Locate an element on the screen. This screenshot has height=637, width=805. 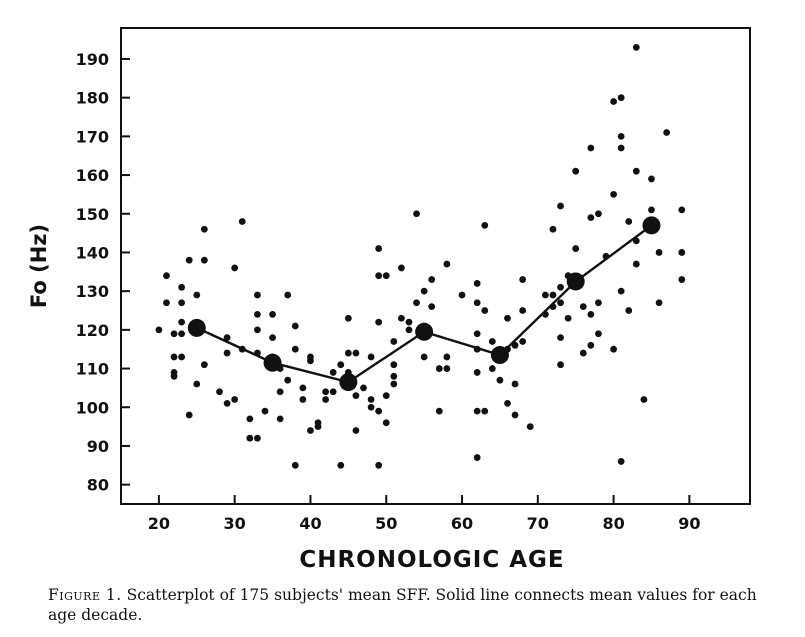
y-tick-label: 80 is located at coordinates (98, 485).